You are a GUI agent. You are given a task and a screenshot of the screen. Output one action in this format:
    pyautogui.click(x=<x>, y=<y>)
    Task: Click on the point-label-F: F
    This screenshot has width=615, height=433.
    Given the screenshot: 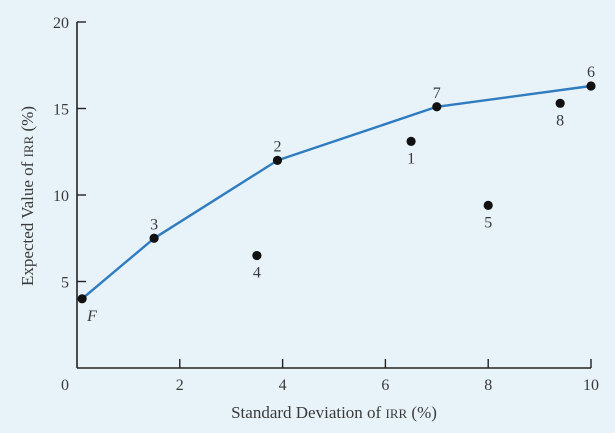 What is the action you would take?
    pyautogui.click(x=91, y=316)
    